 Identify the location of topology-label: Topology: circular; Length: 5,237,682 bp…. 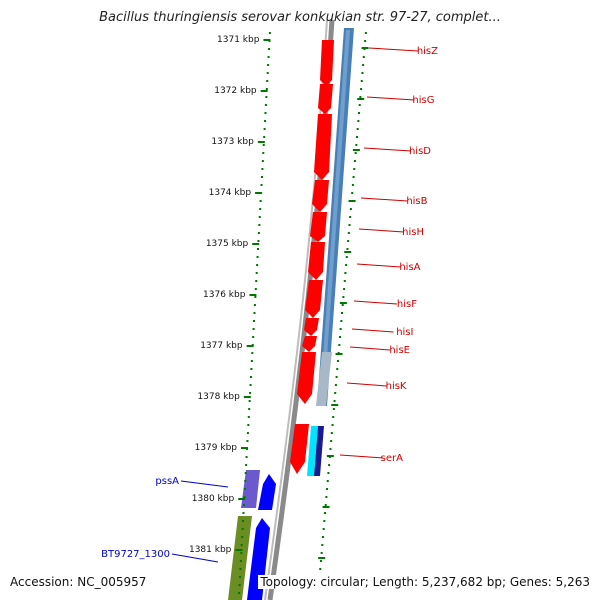
(424, 582).